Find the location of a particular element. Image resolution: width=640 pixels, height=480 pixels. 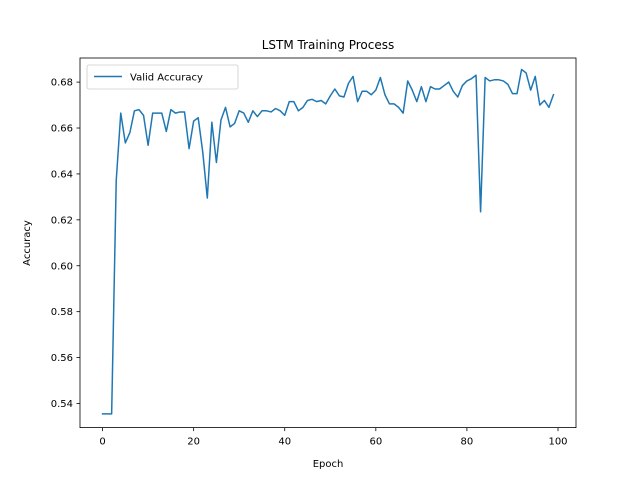

x-tick-label: 20 is located at coordinates (193, 442).